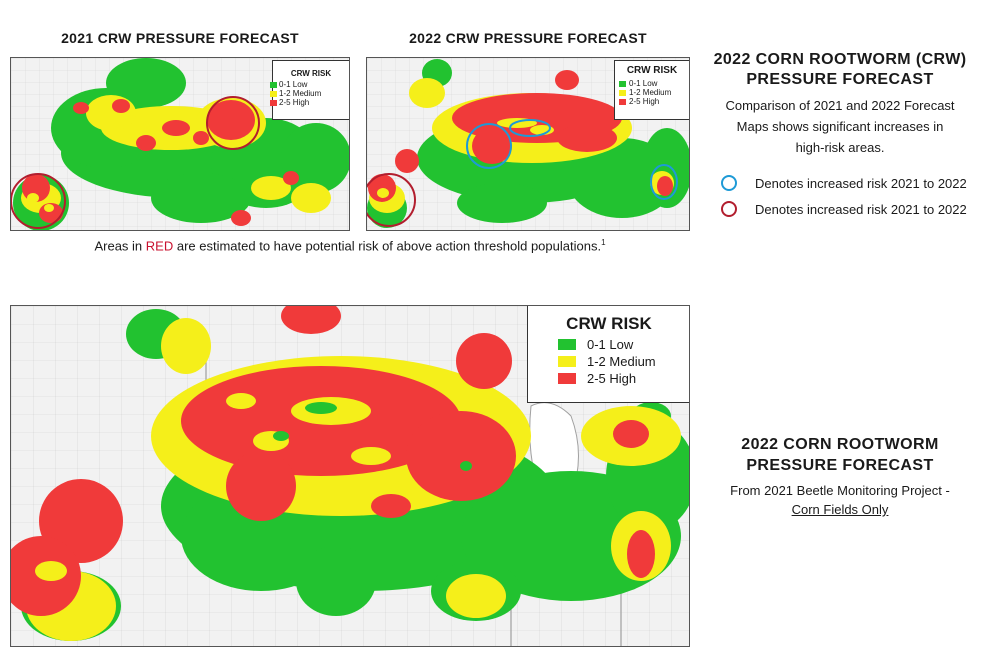  What do you see at coordinates (623, 361) in the screenshot?
I see `large-map-legend-medium: 1-2 Medium` at bounding box center [623, 361].